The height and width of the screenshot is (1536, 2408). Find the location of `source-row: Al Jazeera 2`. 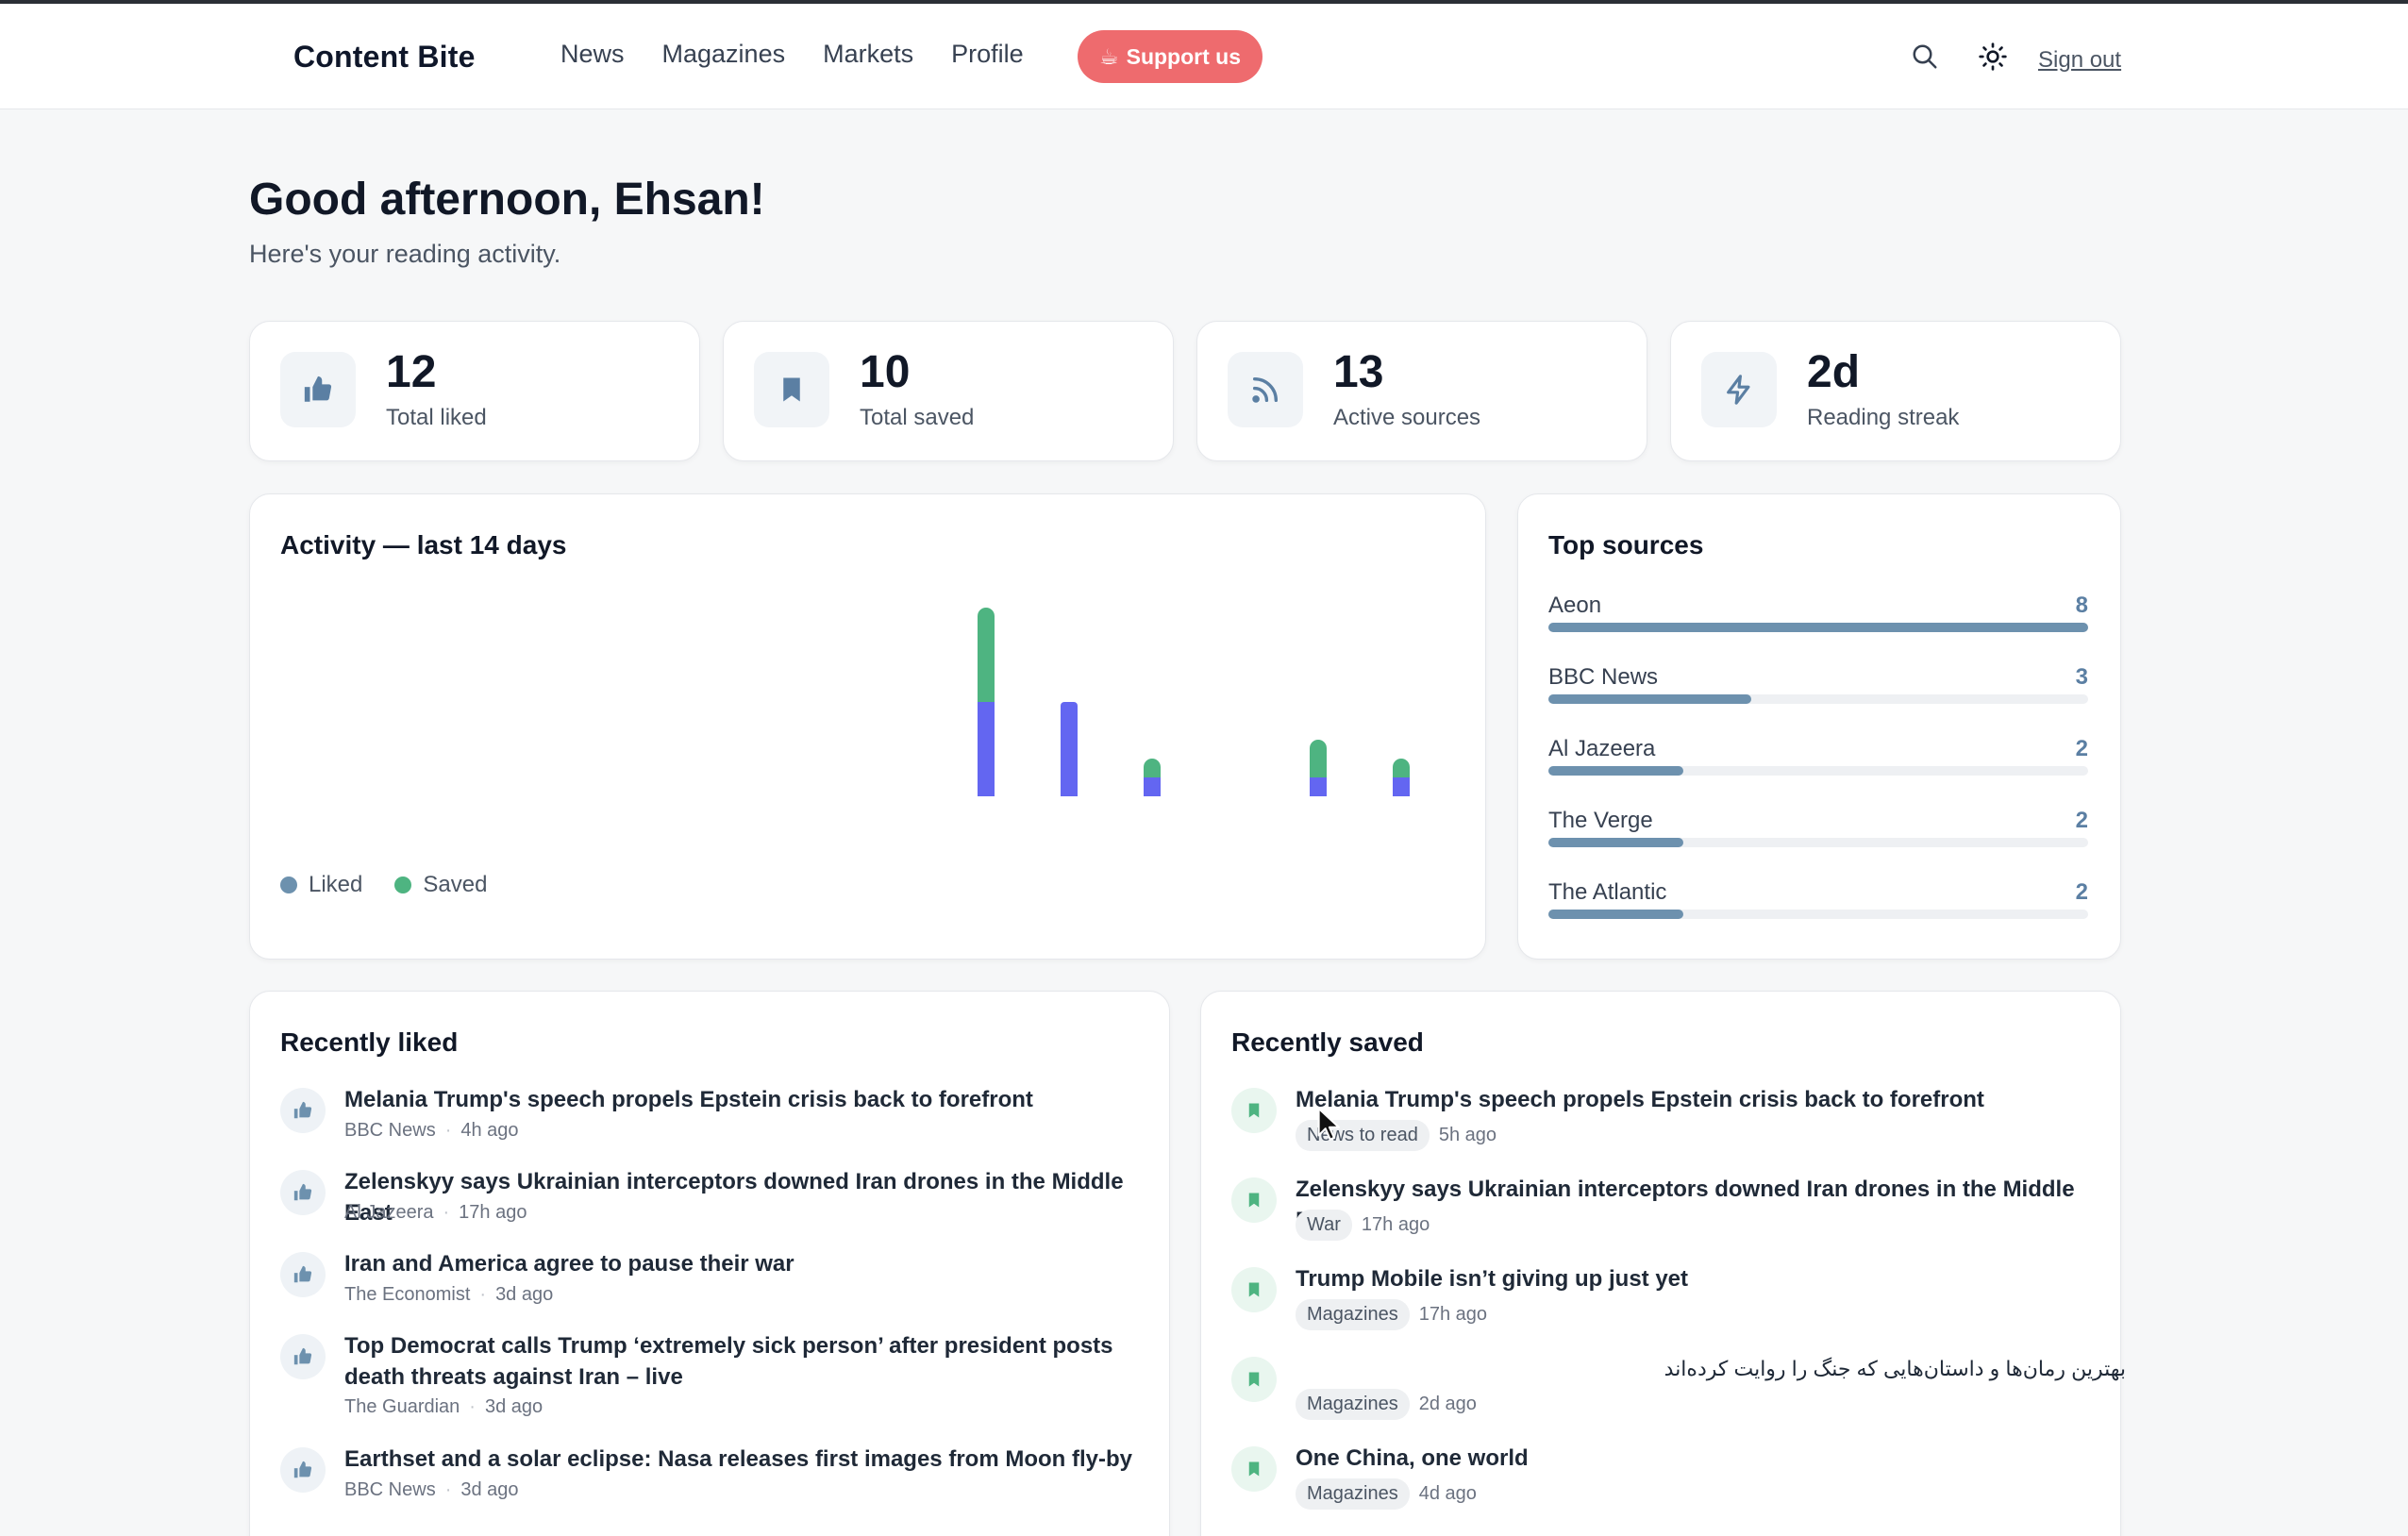

source-row: Al Jazeera 2 is located at coordinates (1818, 756).